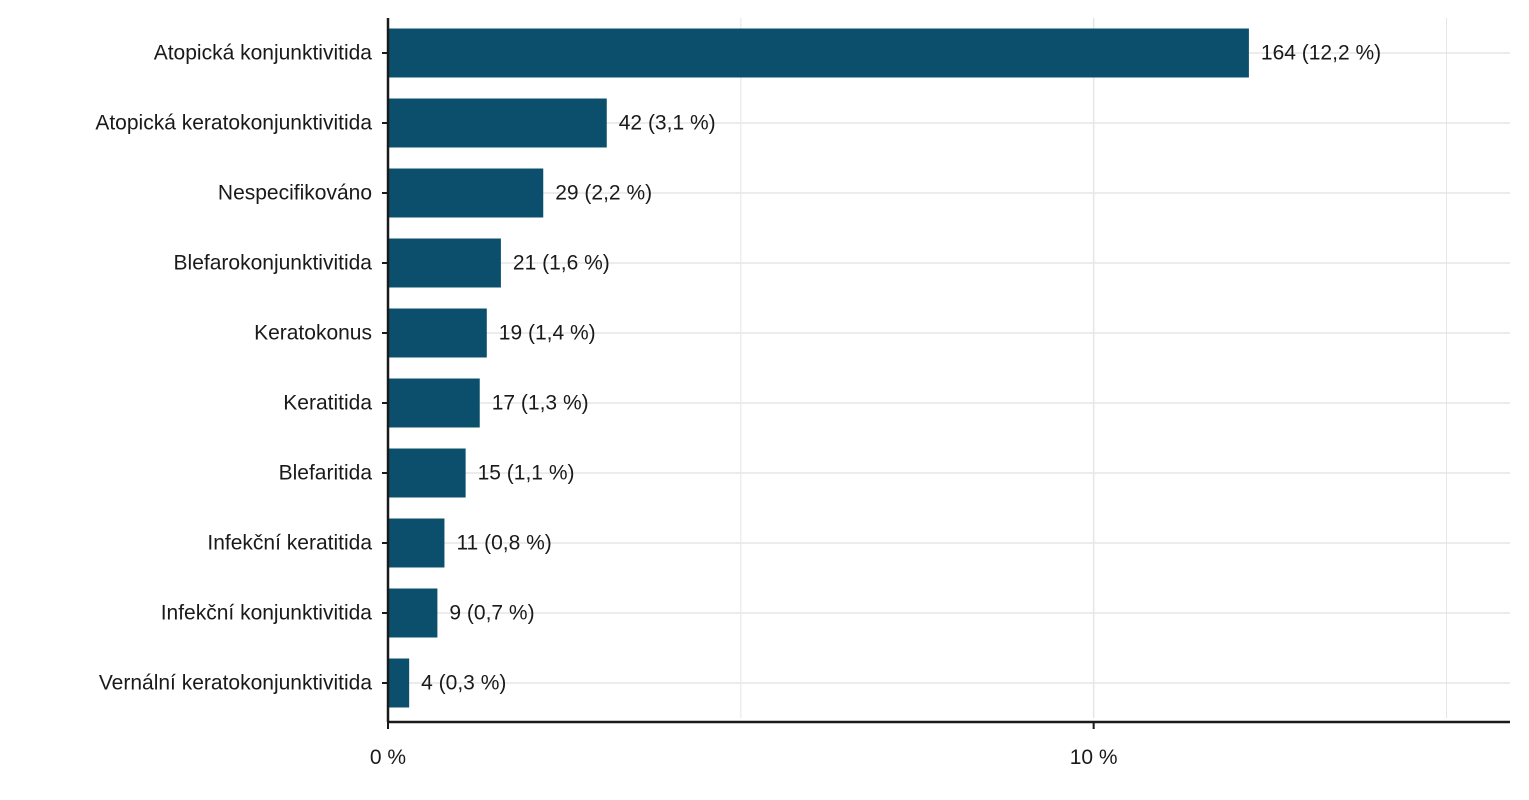  What do you see at coordinates (1094, 757) in the screenshot?
I see `x-tick-label: 10 %` at bounding box center [1094, 757].